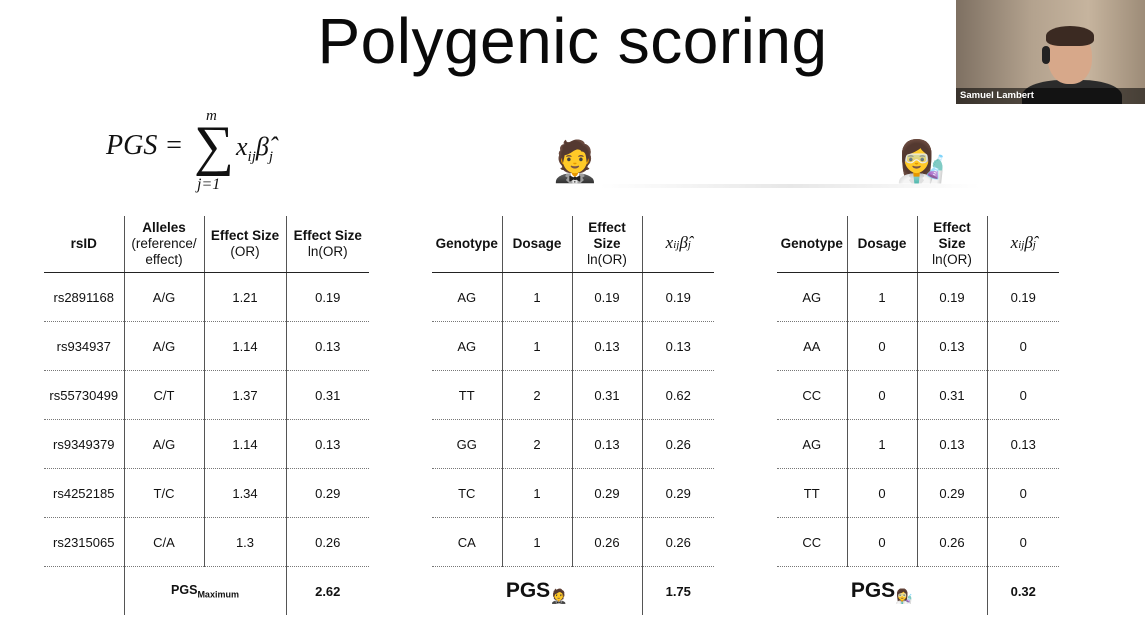 This screenshot has width=1145, height=642. Describe the element at coordinates (790, 186) in the screenshot. I see `decorative-divider` at that location.